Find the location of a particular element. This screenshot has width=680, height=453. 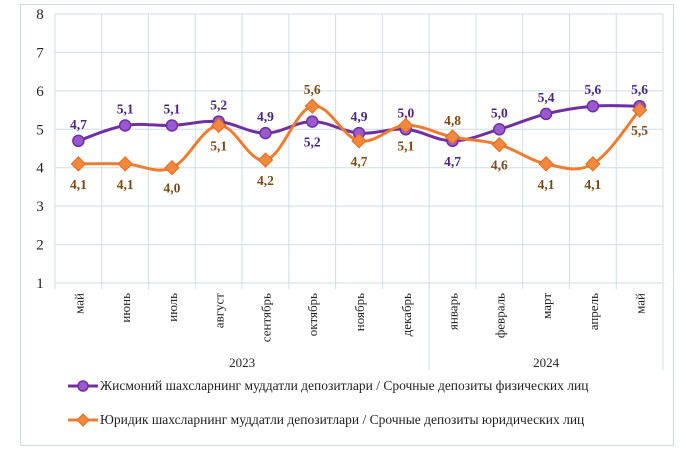

group-label-2023: 2023 is located at coordinates (242, 362).